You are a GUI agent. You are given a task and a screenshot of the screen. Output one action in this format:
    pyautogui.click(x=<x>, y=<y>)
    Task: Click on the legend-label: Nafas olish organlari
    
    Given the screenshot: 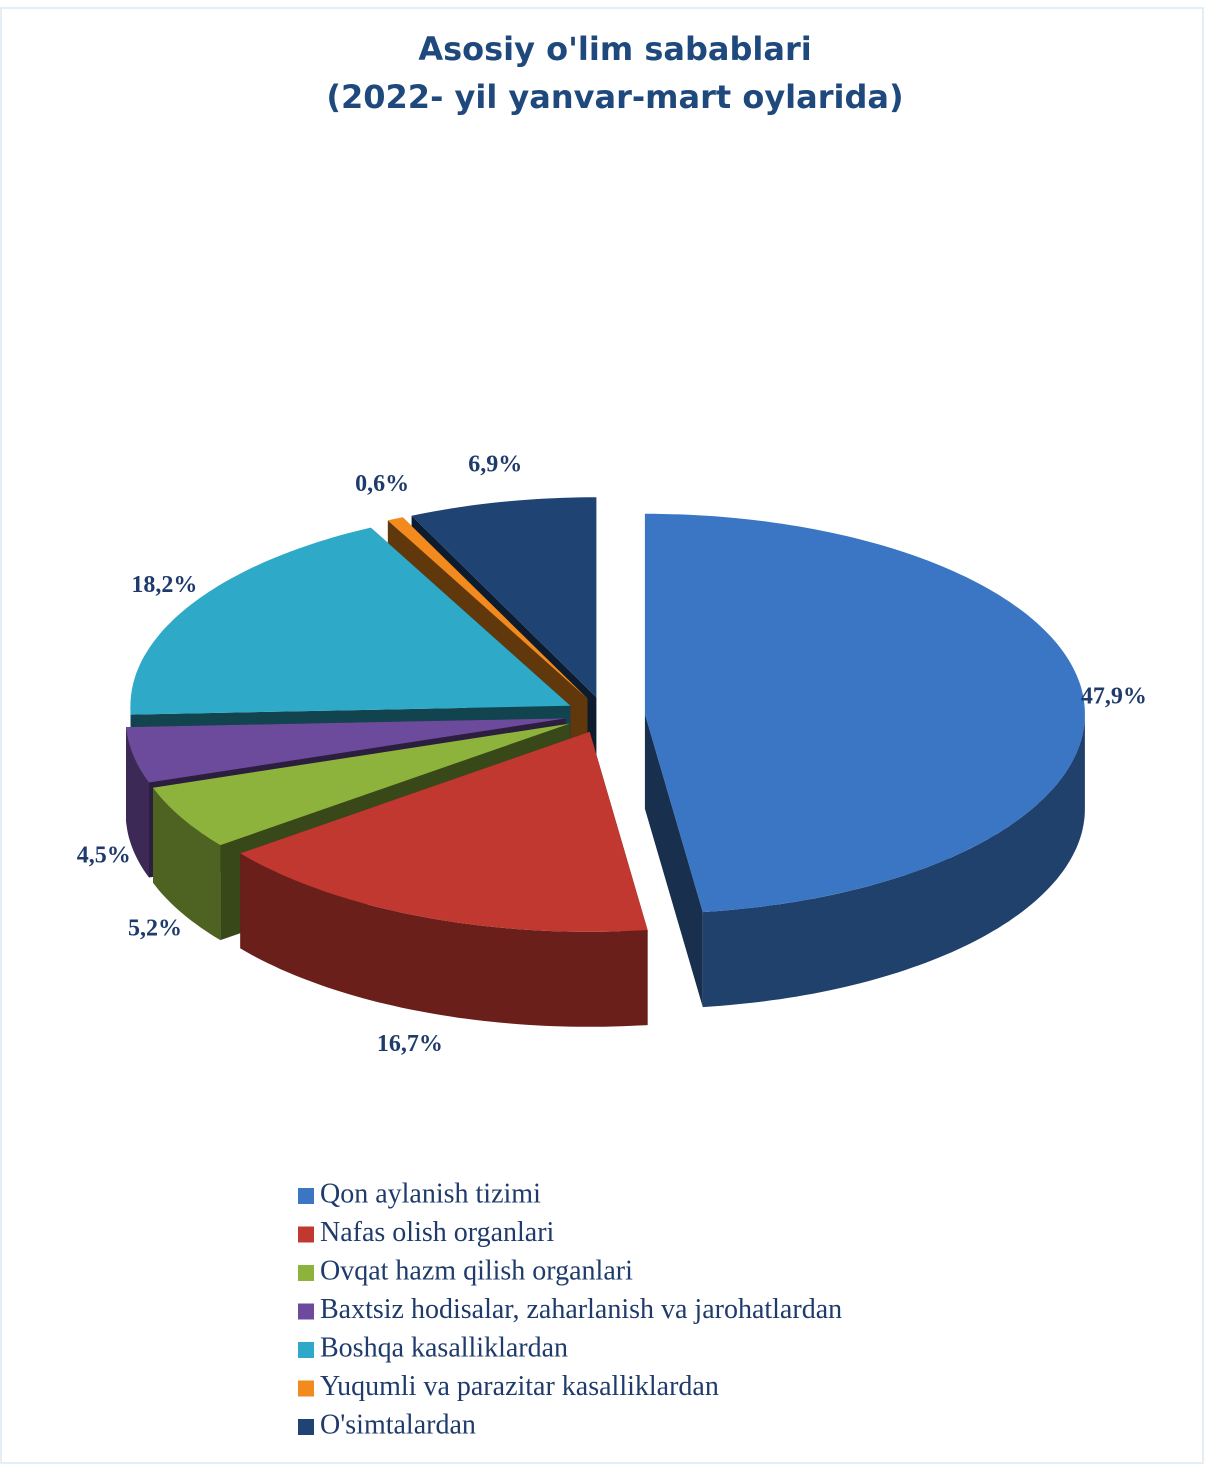 What is the action you would take?
    pyautogui.click(x=437, y=1232)
    